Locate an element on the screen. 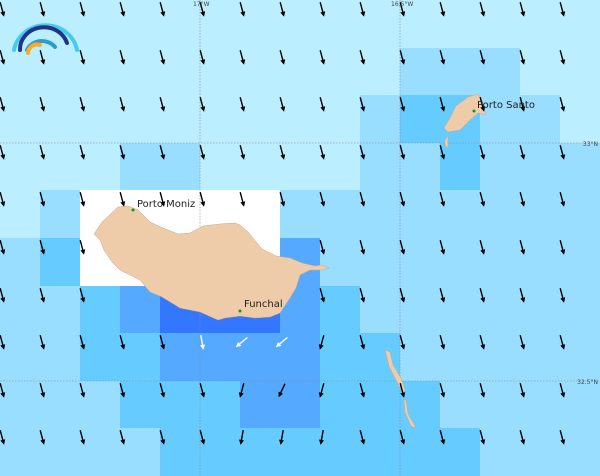  porto-moniz-dot is located at coordinates (133, 210).